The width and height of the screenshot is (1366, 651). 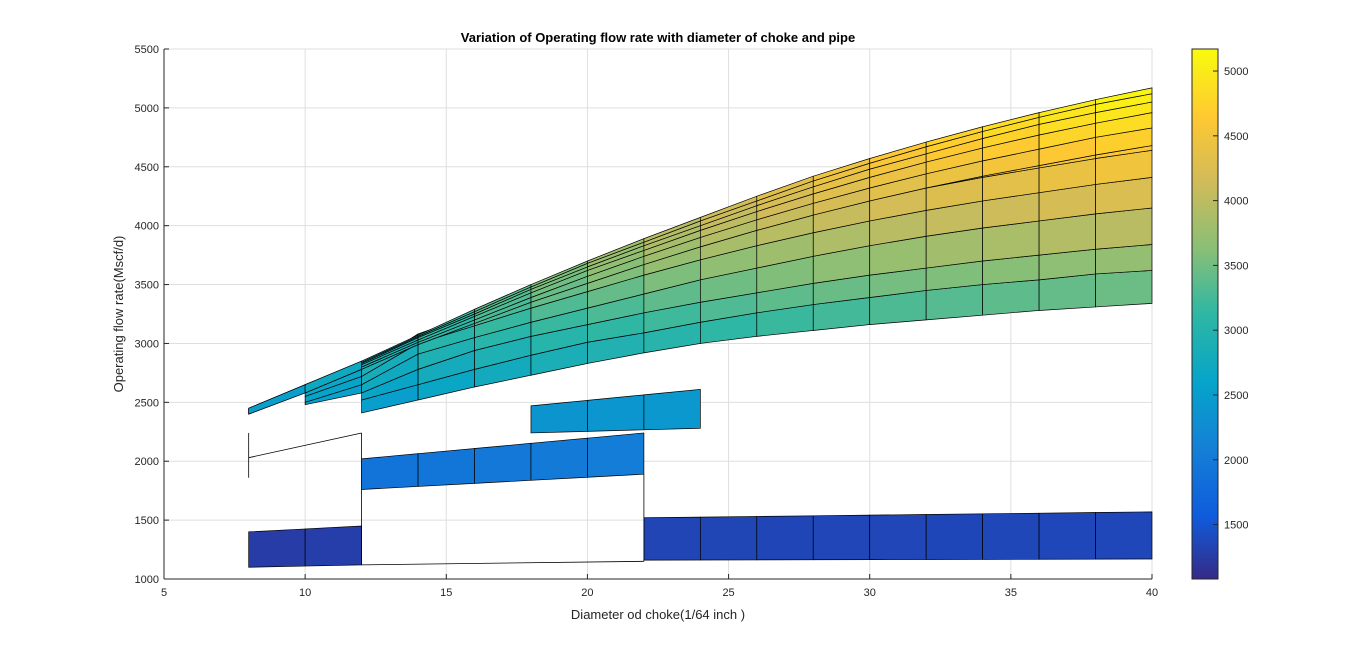 I want to click on y-tick-label: 5000, so click(x=147, y=109).